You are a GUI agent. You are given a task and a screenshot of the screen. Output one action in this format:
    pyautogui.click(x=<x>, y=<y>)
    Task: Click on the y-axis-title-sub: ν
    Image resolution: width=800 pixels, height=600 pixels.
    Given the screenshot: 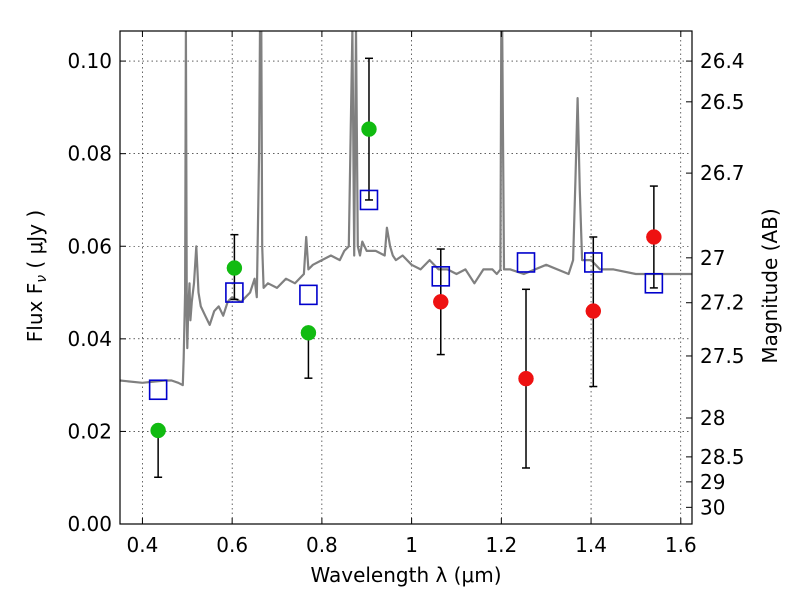 What is the action you would take?
    pyautogui.click(x=42, y=279)
    